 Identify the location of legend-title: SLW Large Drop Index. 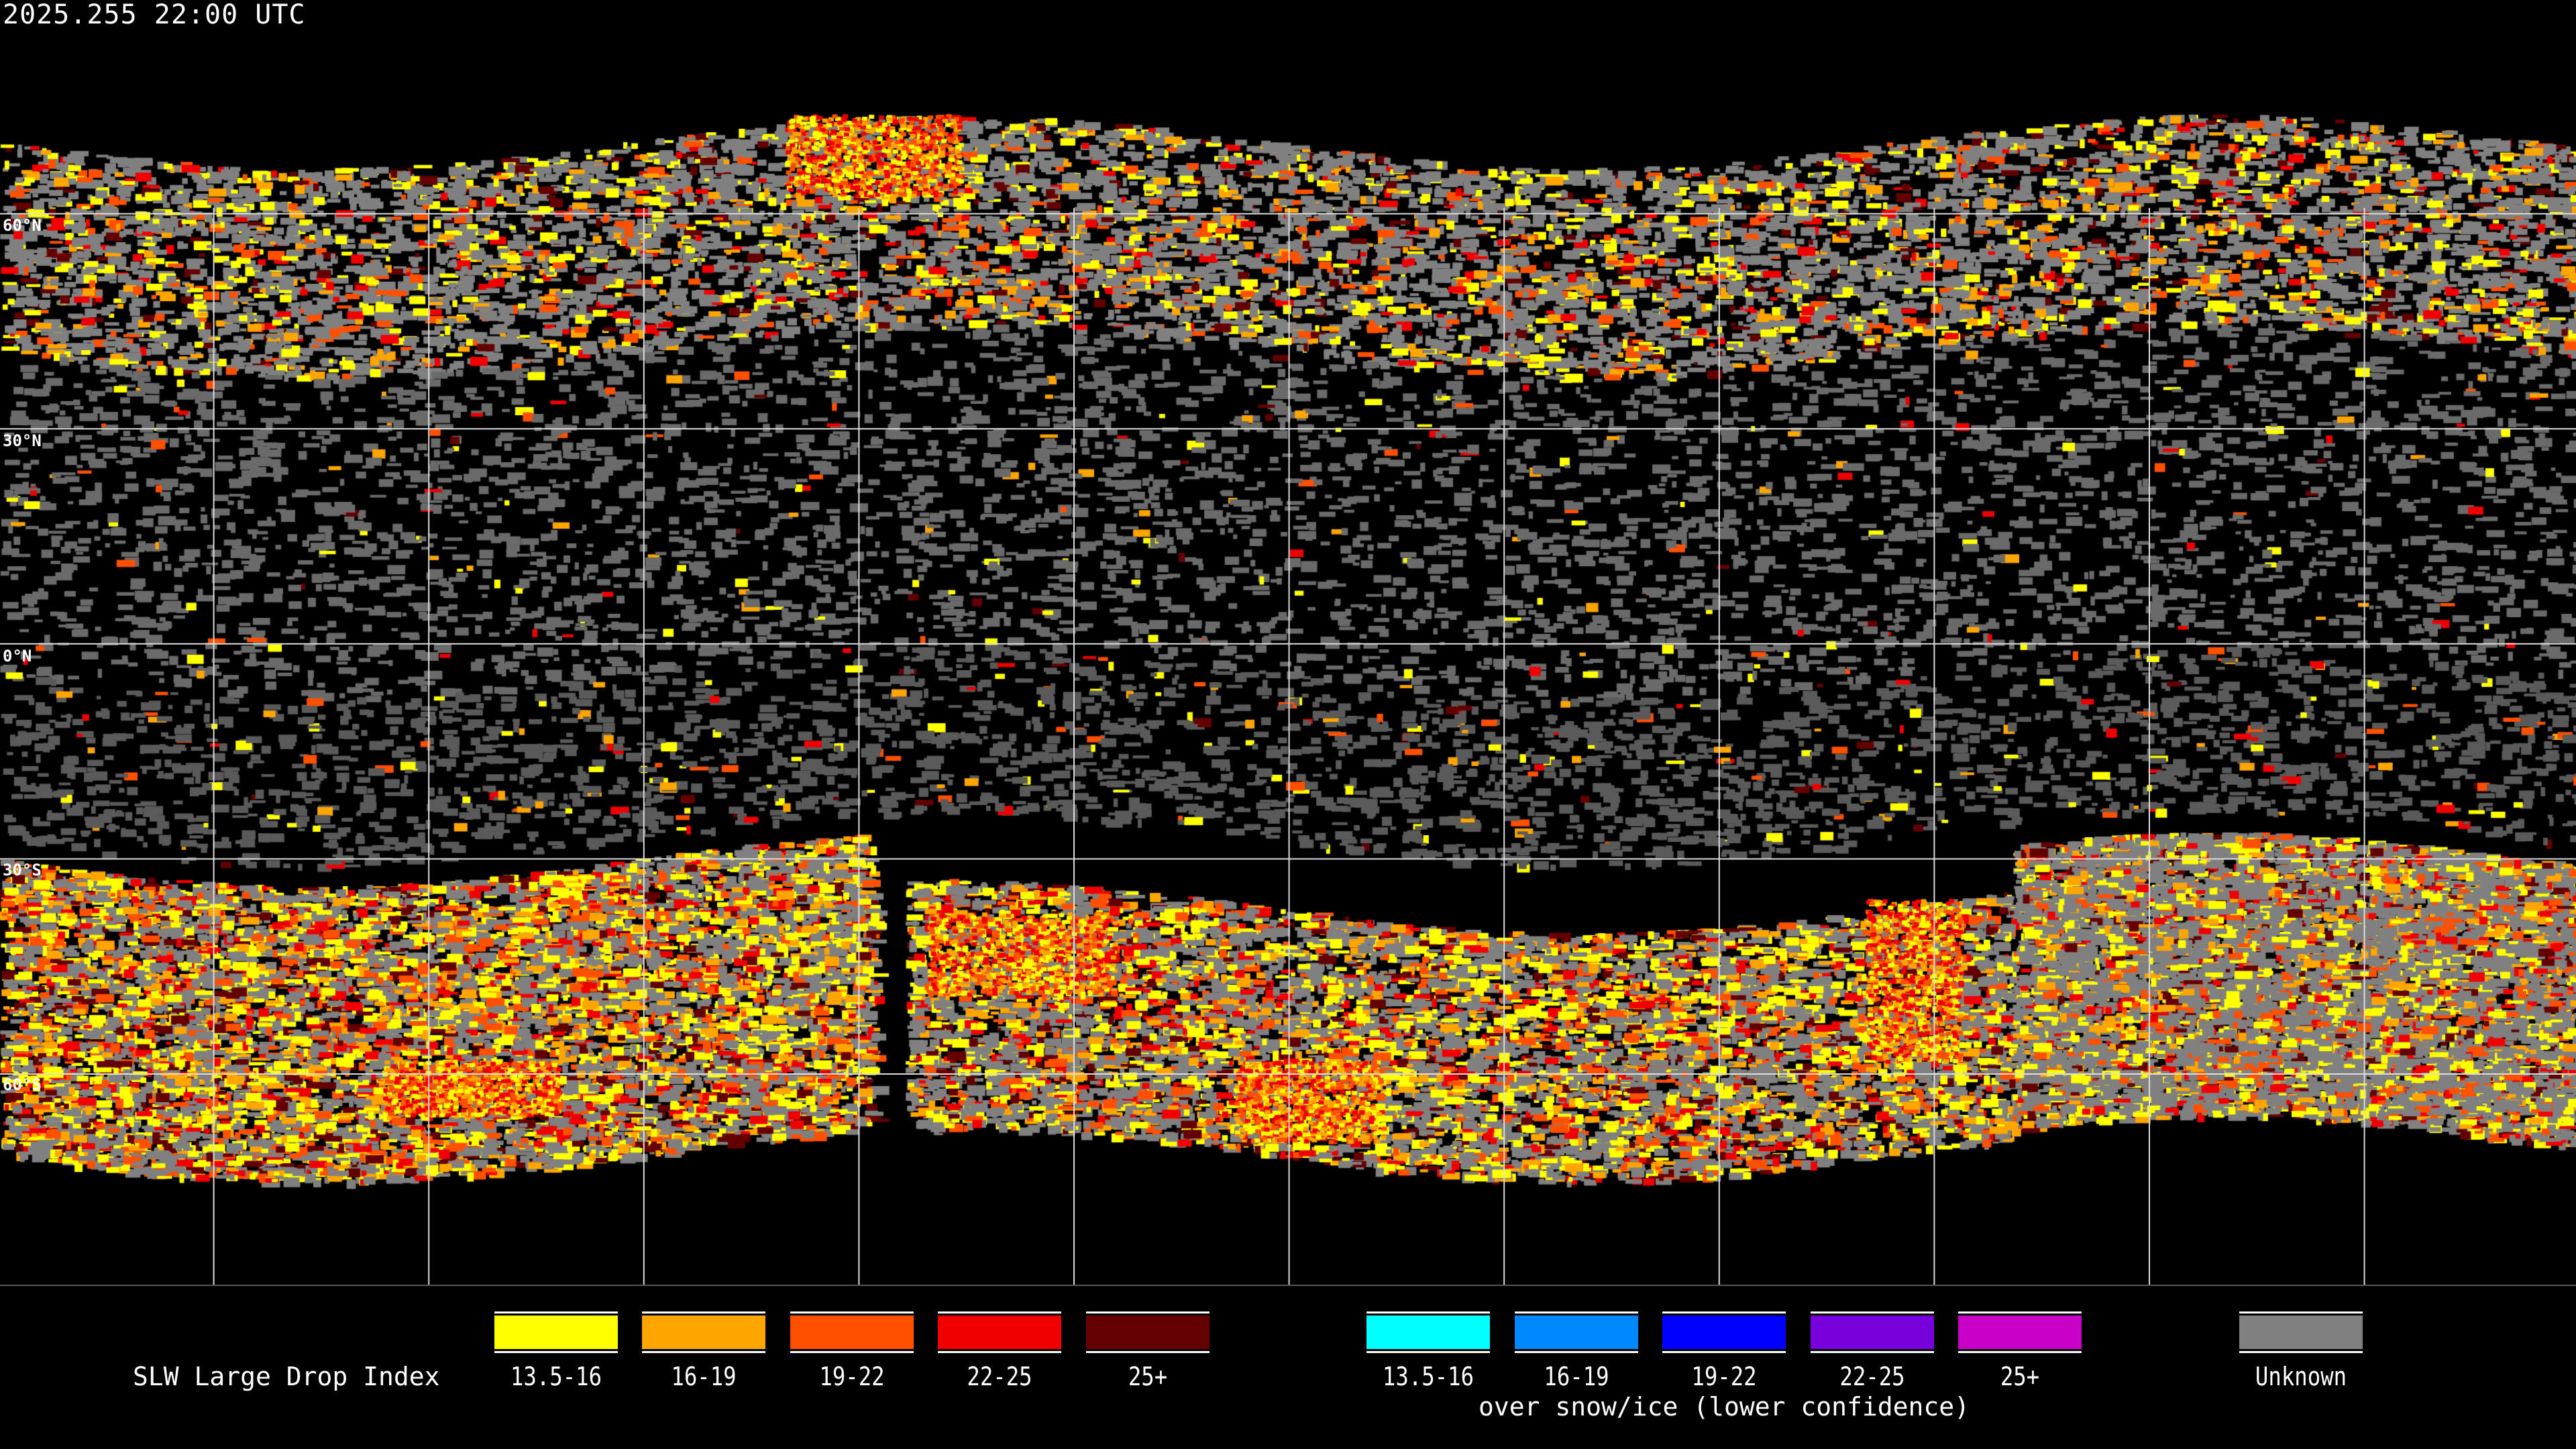
(286, 1376).